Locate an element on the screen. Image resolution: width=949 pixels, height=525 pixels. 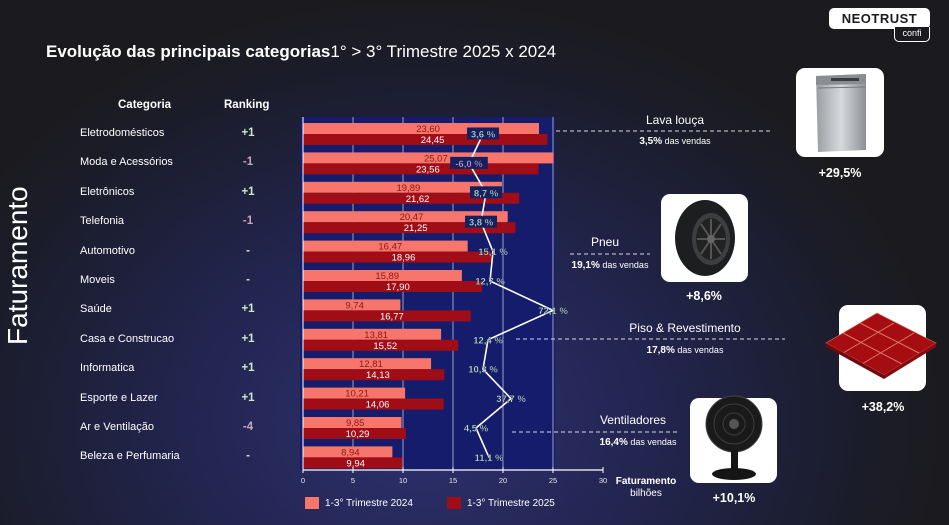
growth-label: 3,6 % is located at coordinates (483, 135).